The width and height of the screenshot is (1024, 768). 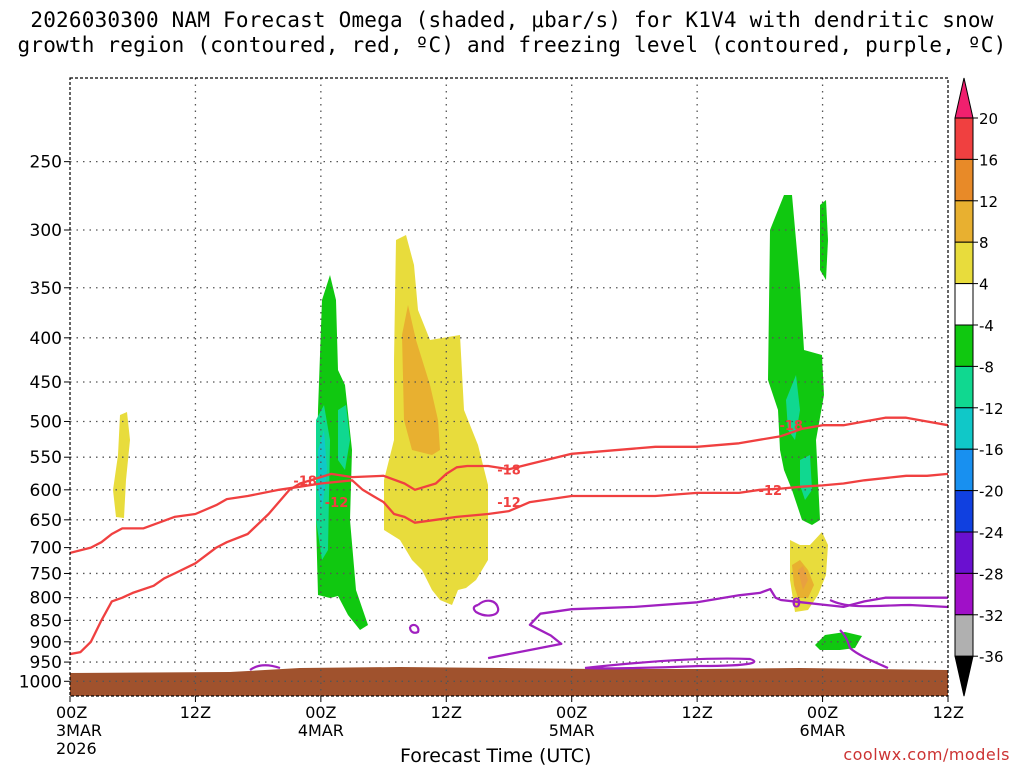 I want to click on x-tick-date-label: 4MAR, so click(x=321, y=730).